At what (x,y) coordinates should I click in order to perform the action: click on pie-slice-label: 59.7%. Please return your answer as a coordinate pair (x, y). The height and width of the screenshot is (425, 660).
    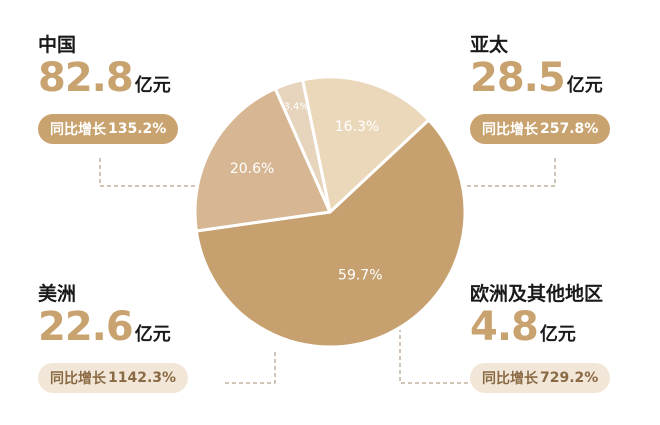
    Looking at the image, I should click on (360, 275).